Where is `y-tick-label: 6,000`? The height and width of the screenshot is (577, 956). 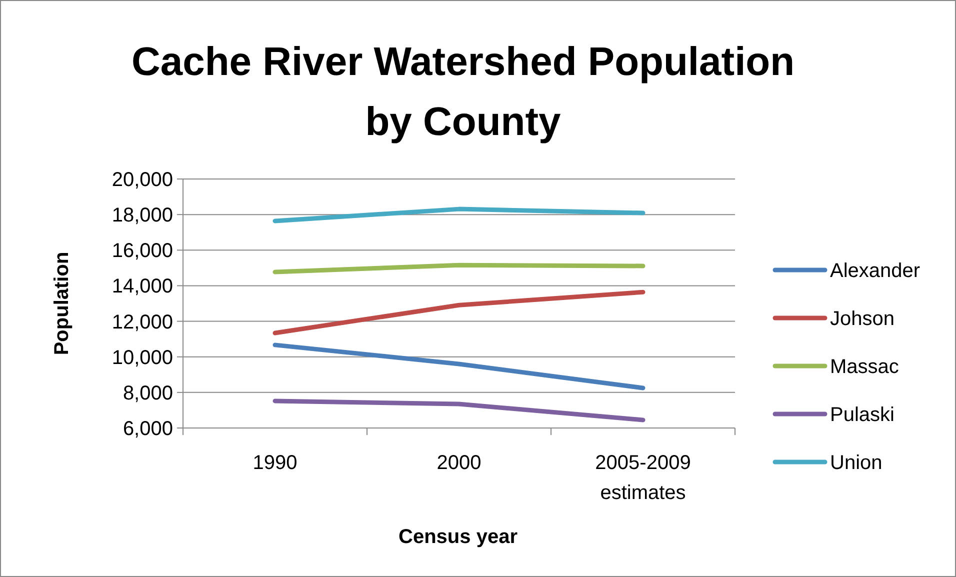
y-tick-label: 6,000 is located at coordinates (147, 429).